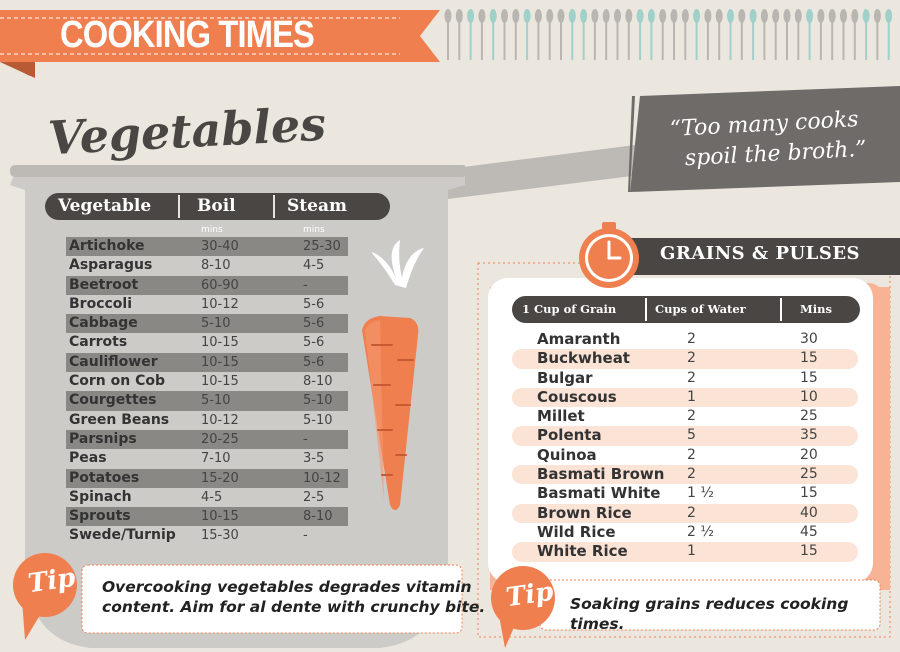  What do you see at coordinates (207, 458) in the screenshot?
I see `table-row: Peas 7-10 3-5` at bounding box center [207, 458].